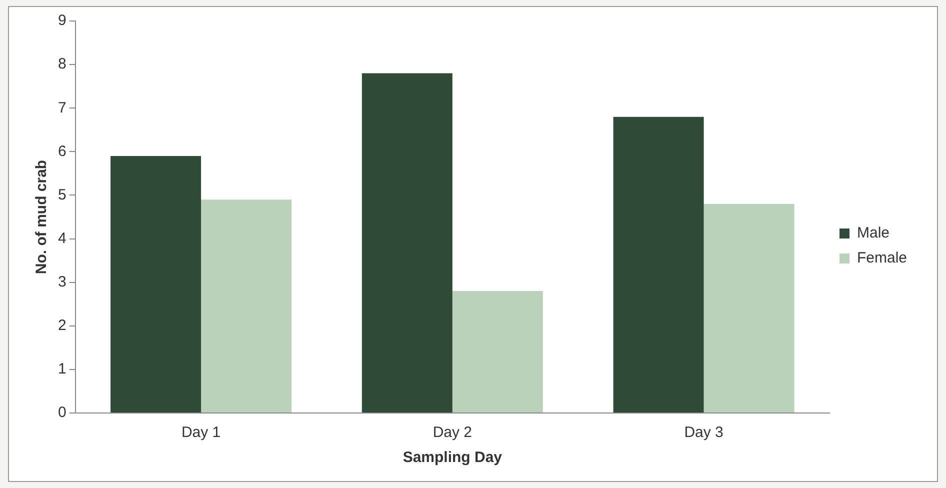  What do you see at coordinates (201, 433) in the screenshot?
I see `x-tick-label: Day 1` at bounding box center [201, 433].